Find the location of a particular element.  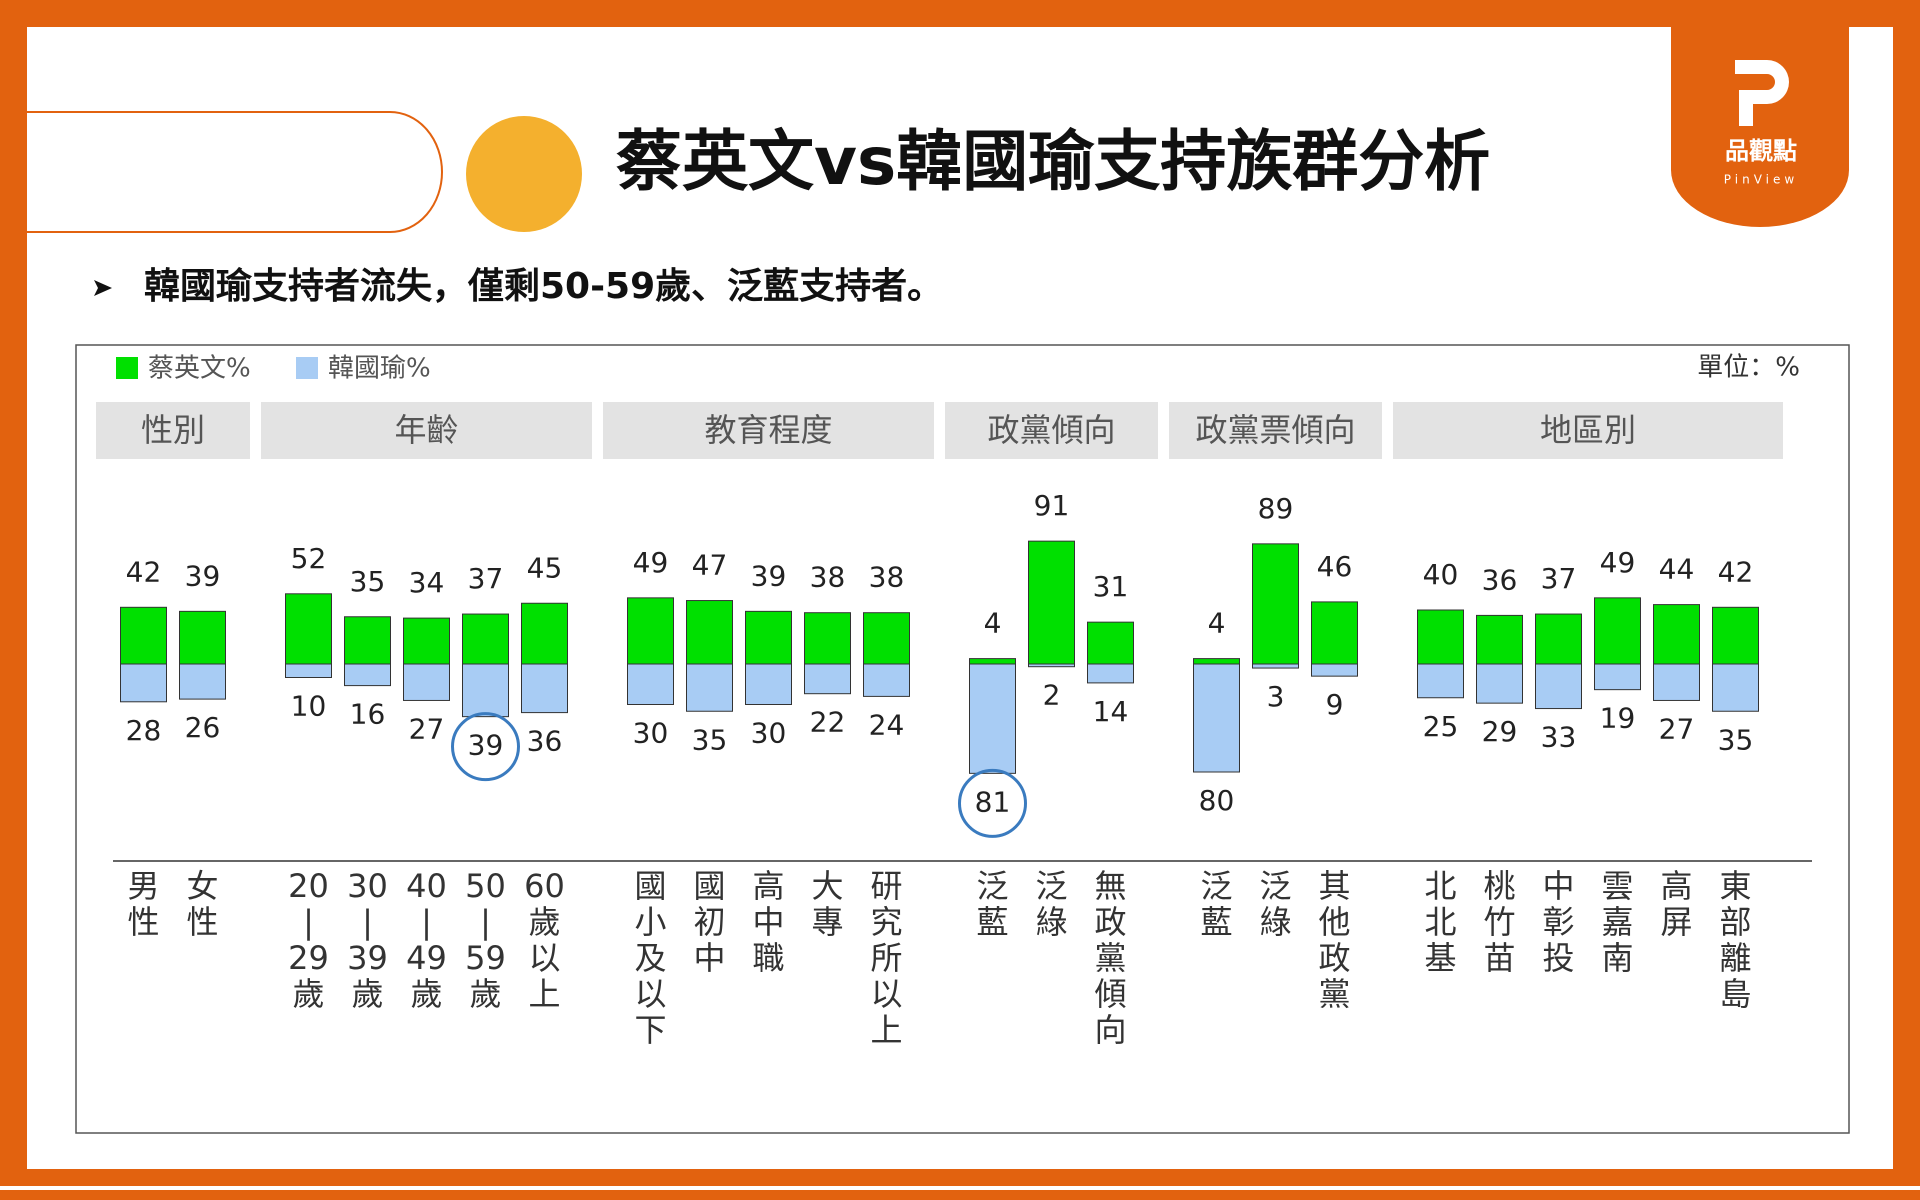

value-label: 10 is located at coordinates (309, 706).